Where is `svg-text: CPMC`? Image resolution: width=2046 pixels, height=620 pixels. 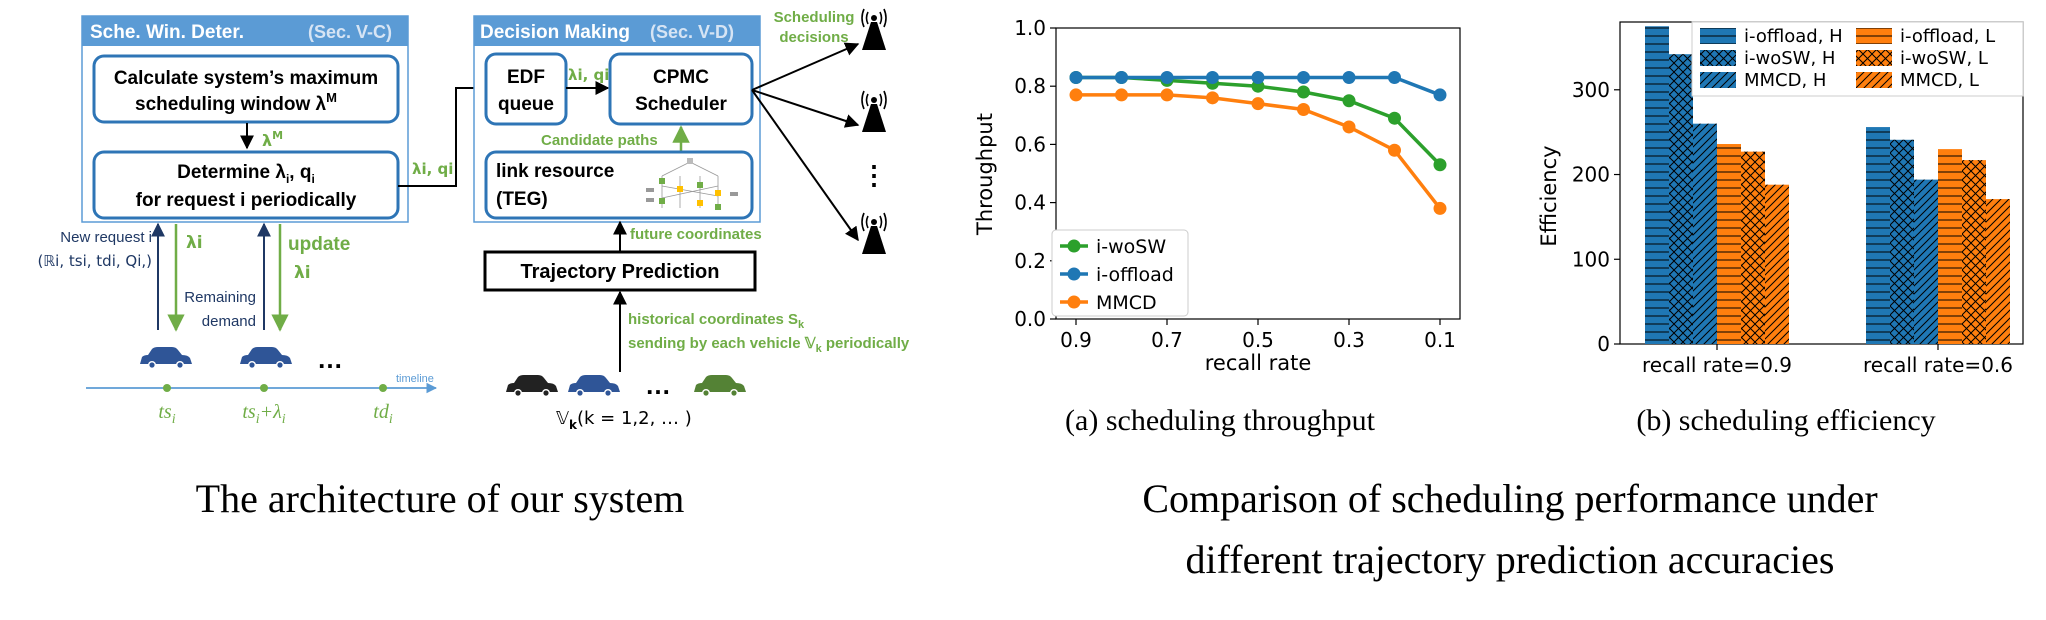 svg-text: CPMC is located at coordinates (681, 77).